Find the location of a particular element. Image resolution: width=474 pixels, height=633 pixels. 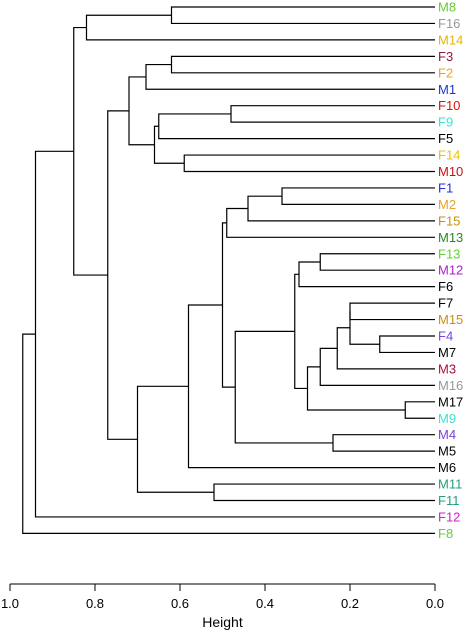

leaf-label-f12: F12 is located at coordinates (449, 516).